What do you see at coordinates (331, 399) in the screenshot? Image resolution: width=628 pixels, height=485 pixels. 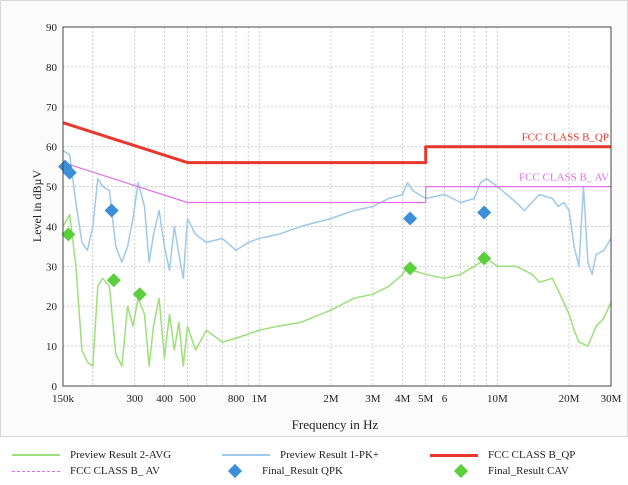 I see `x-tick-label: 2M` at bounding box center [331, 399].